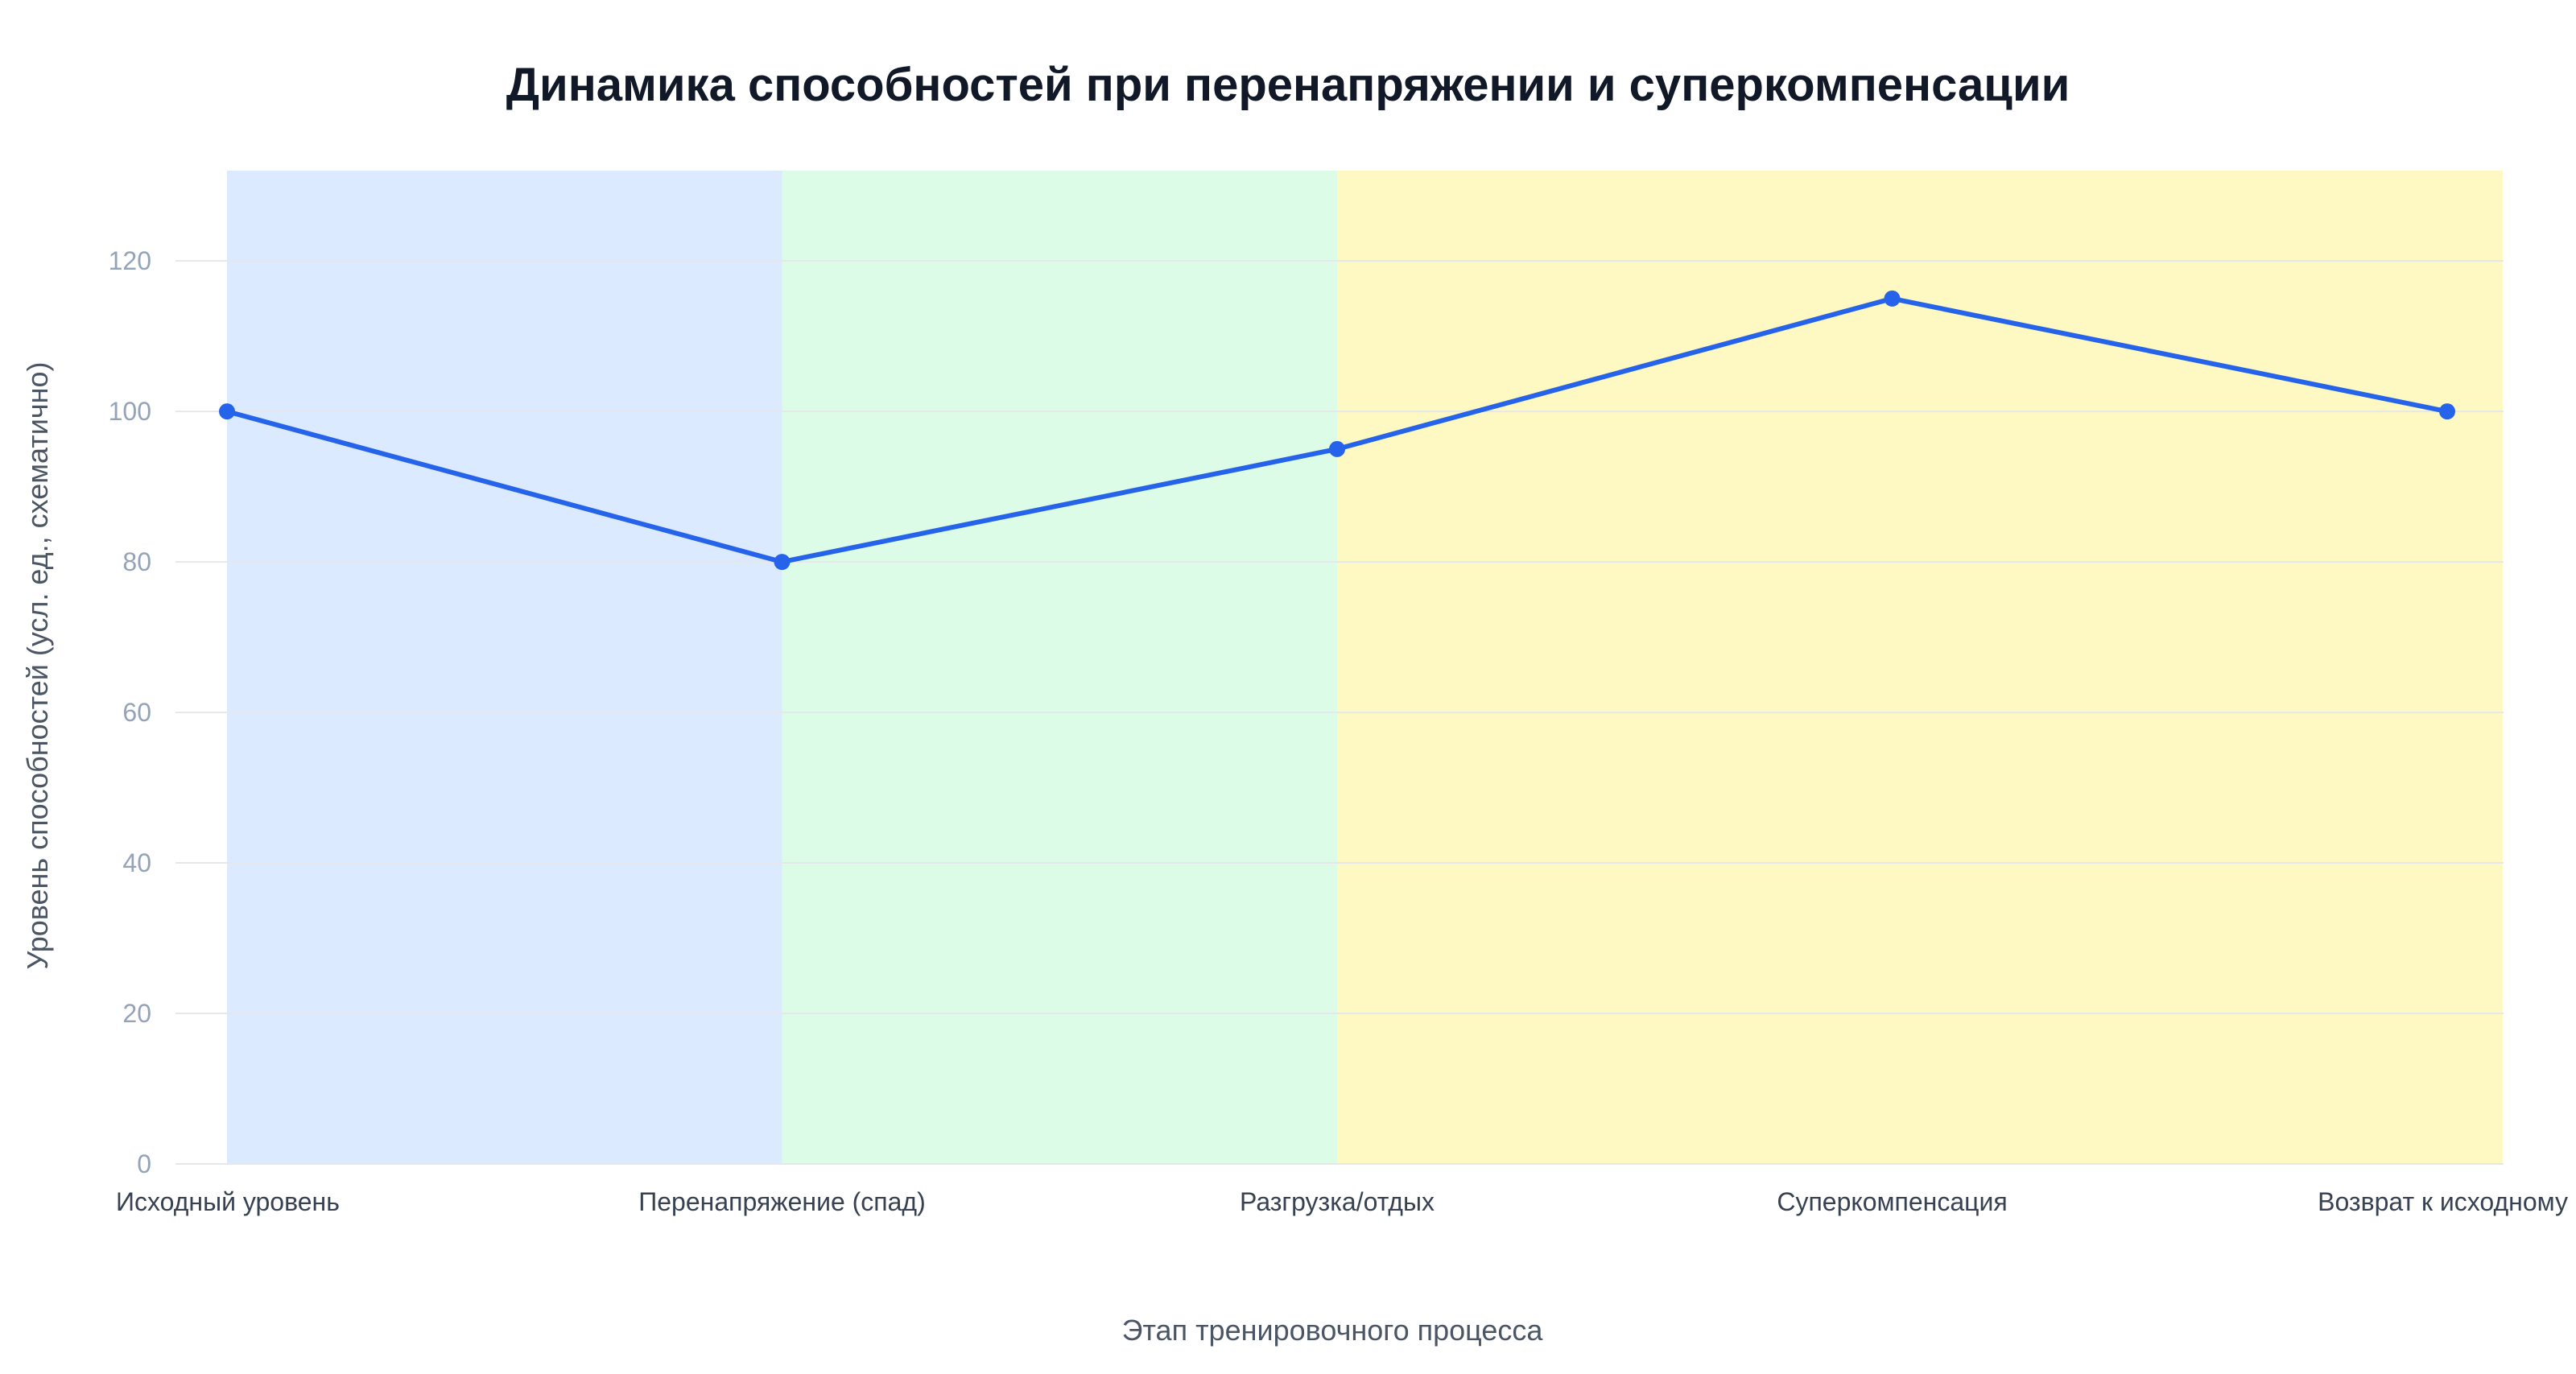  What do you see at coordinates (136, 1013) in the screenshot?
I see `y-tick-label: 20` at bounding box center [136, 1013].